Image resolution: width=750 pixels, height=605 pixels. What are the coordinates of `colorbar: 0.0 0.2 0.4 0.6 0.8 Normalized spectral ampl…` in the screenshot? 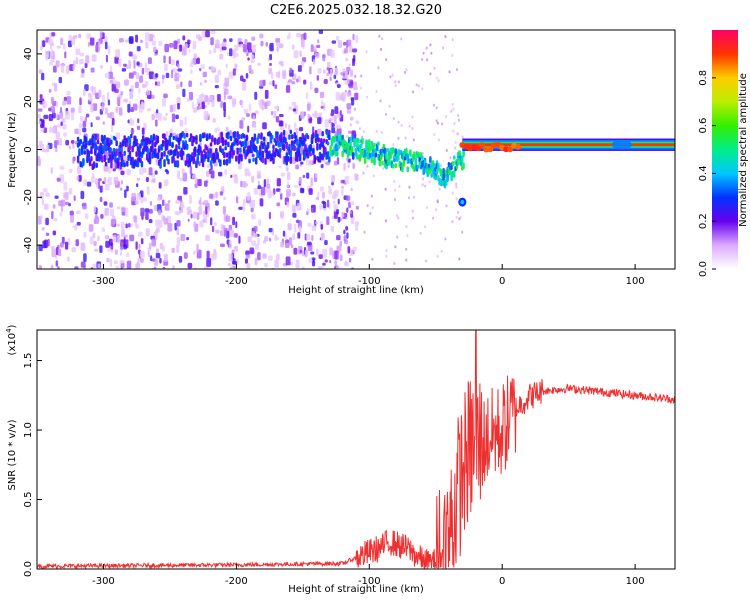 It's located at (723, 153).